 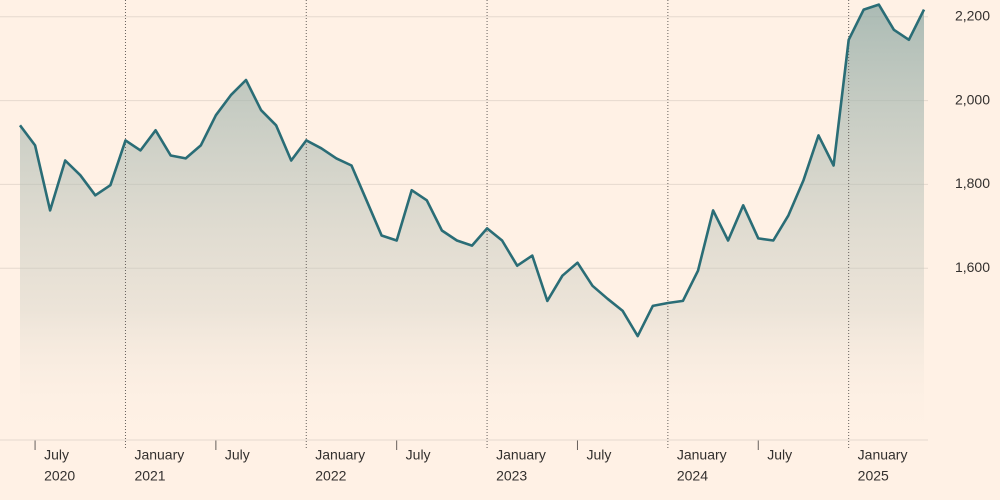 What do you see at coordinates (972, 99) in the screenshot?
I see `y-tick-label: 2,000` at bounding box center [972, 99].